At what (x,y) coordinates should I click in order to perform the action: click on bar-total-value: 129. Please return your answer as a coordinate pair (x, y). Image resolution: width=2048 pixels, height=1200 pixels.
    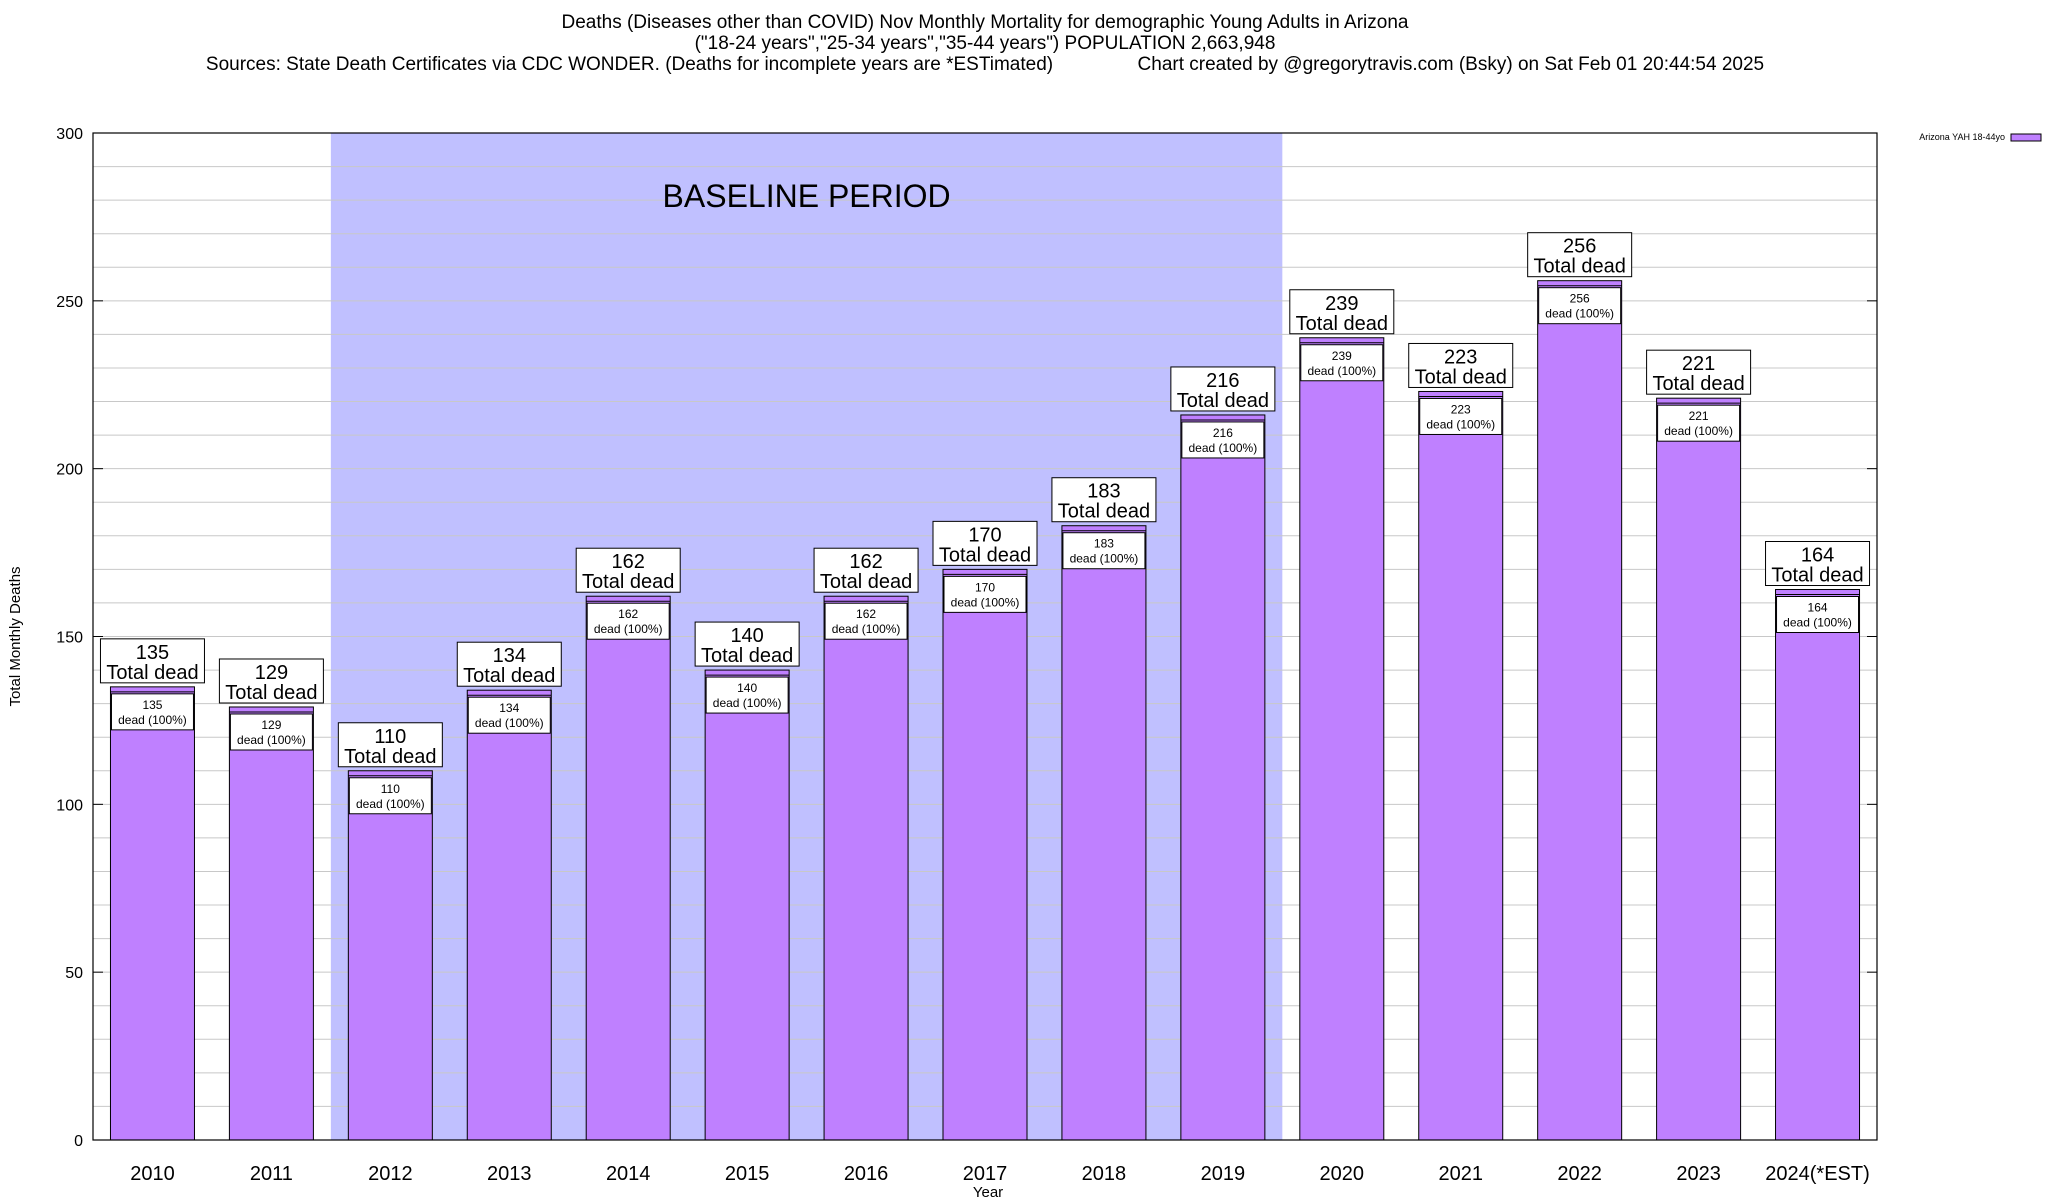
    Looking at the image, I should click on (271, 673).